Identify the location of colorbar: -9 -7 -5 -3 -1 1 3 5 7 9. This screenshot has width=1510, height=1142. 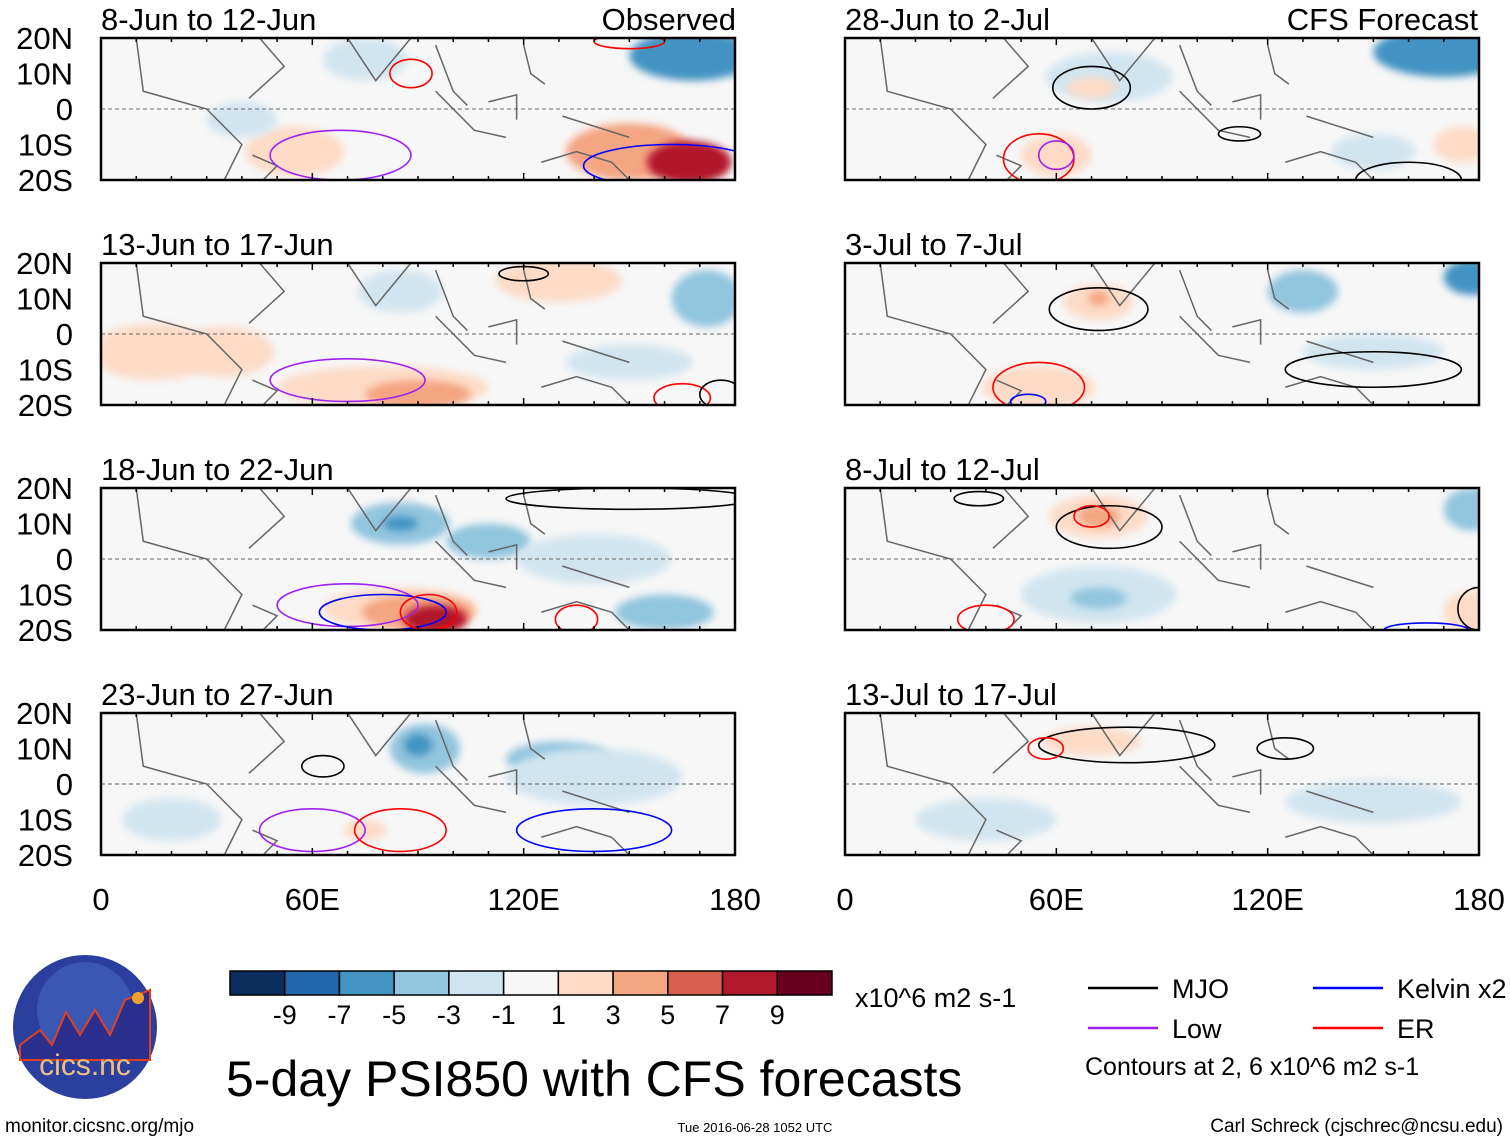
(531, 1000).